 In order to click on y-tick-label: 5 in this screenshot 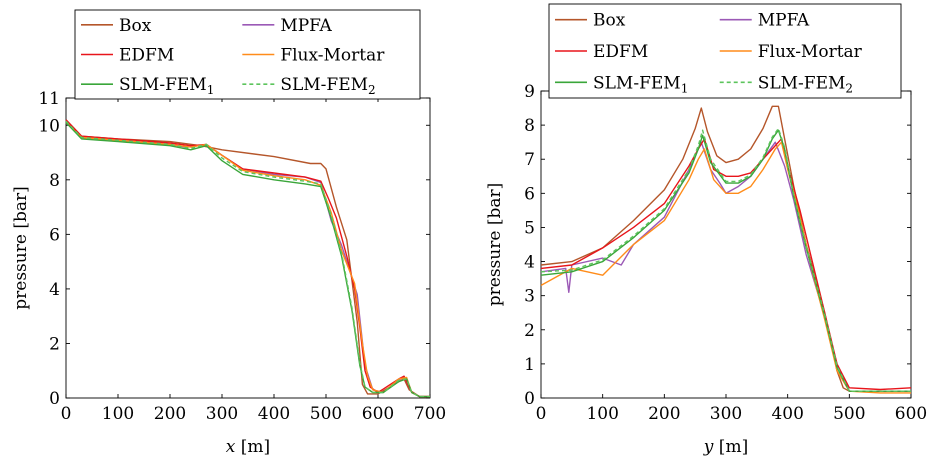, I will do `click(529, 228)`.